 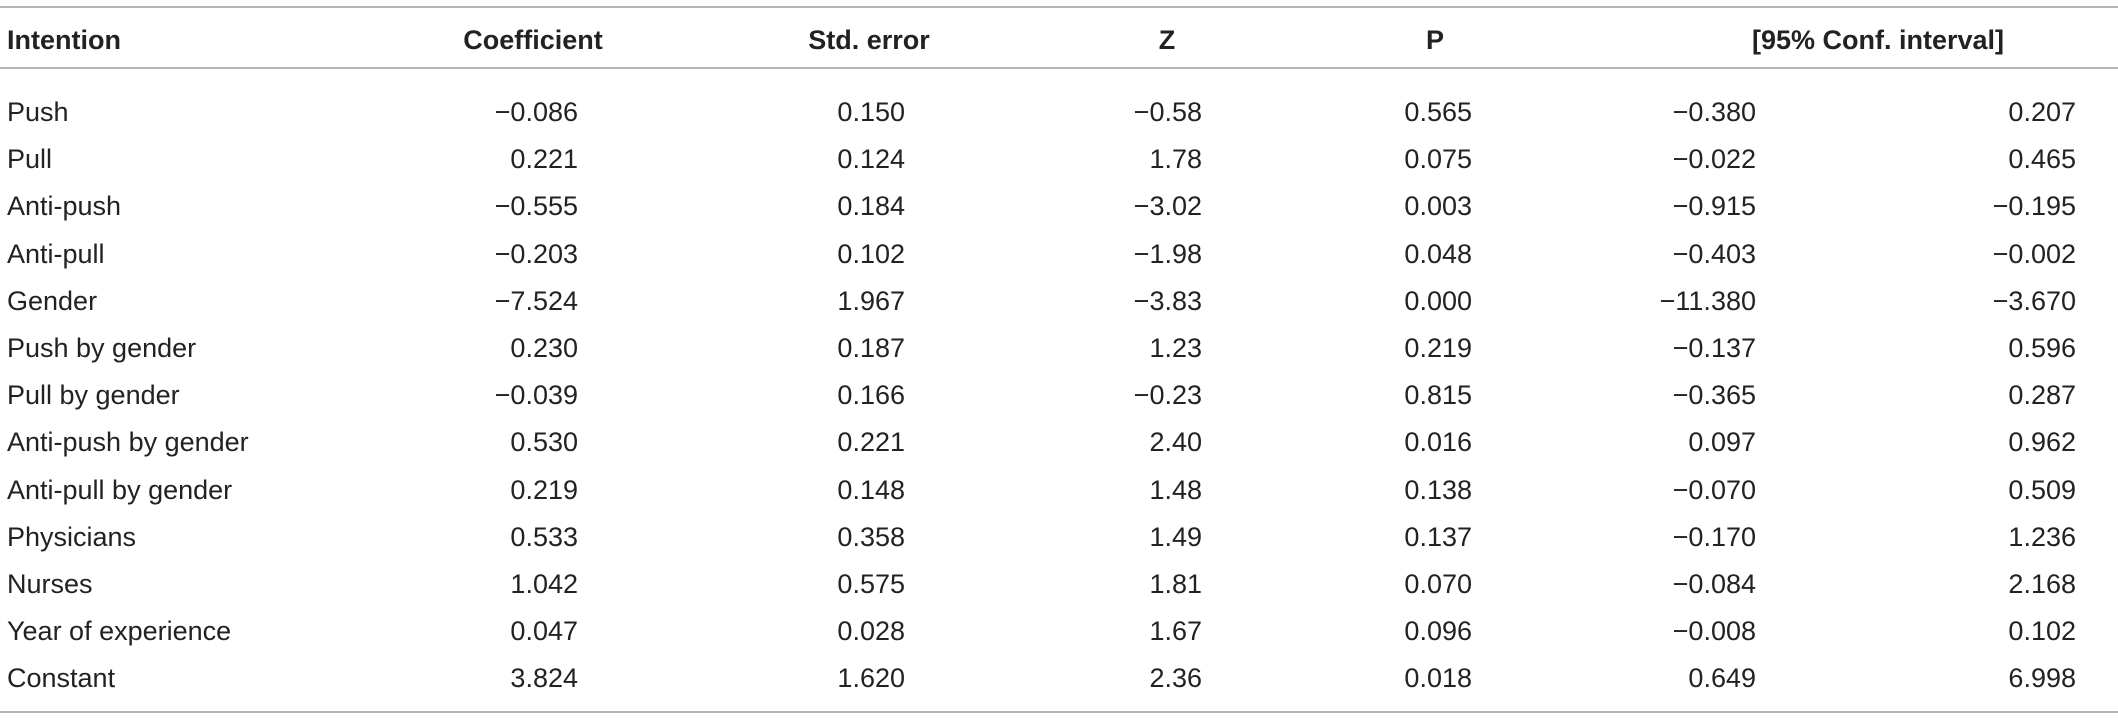 I want to click on value-cell: −3.83, so click(x=1167, y=300).